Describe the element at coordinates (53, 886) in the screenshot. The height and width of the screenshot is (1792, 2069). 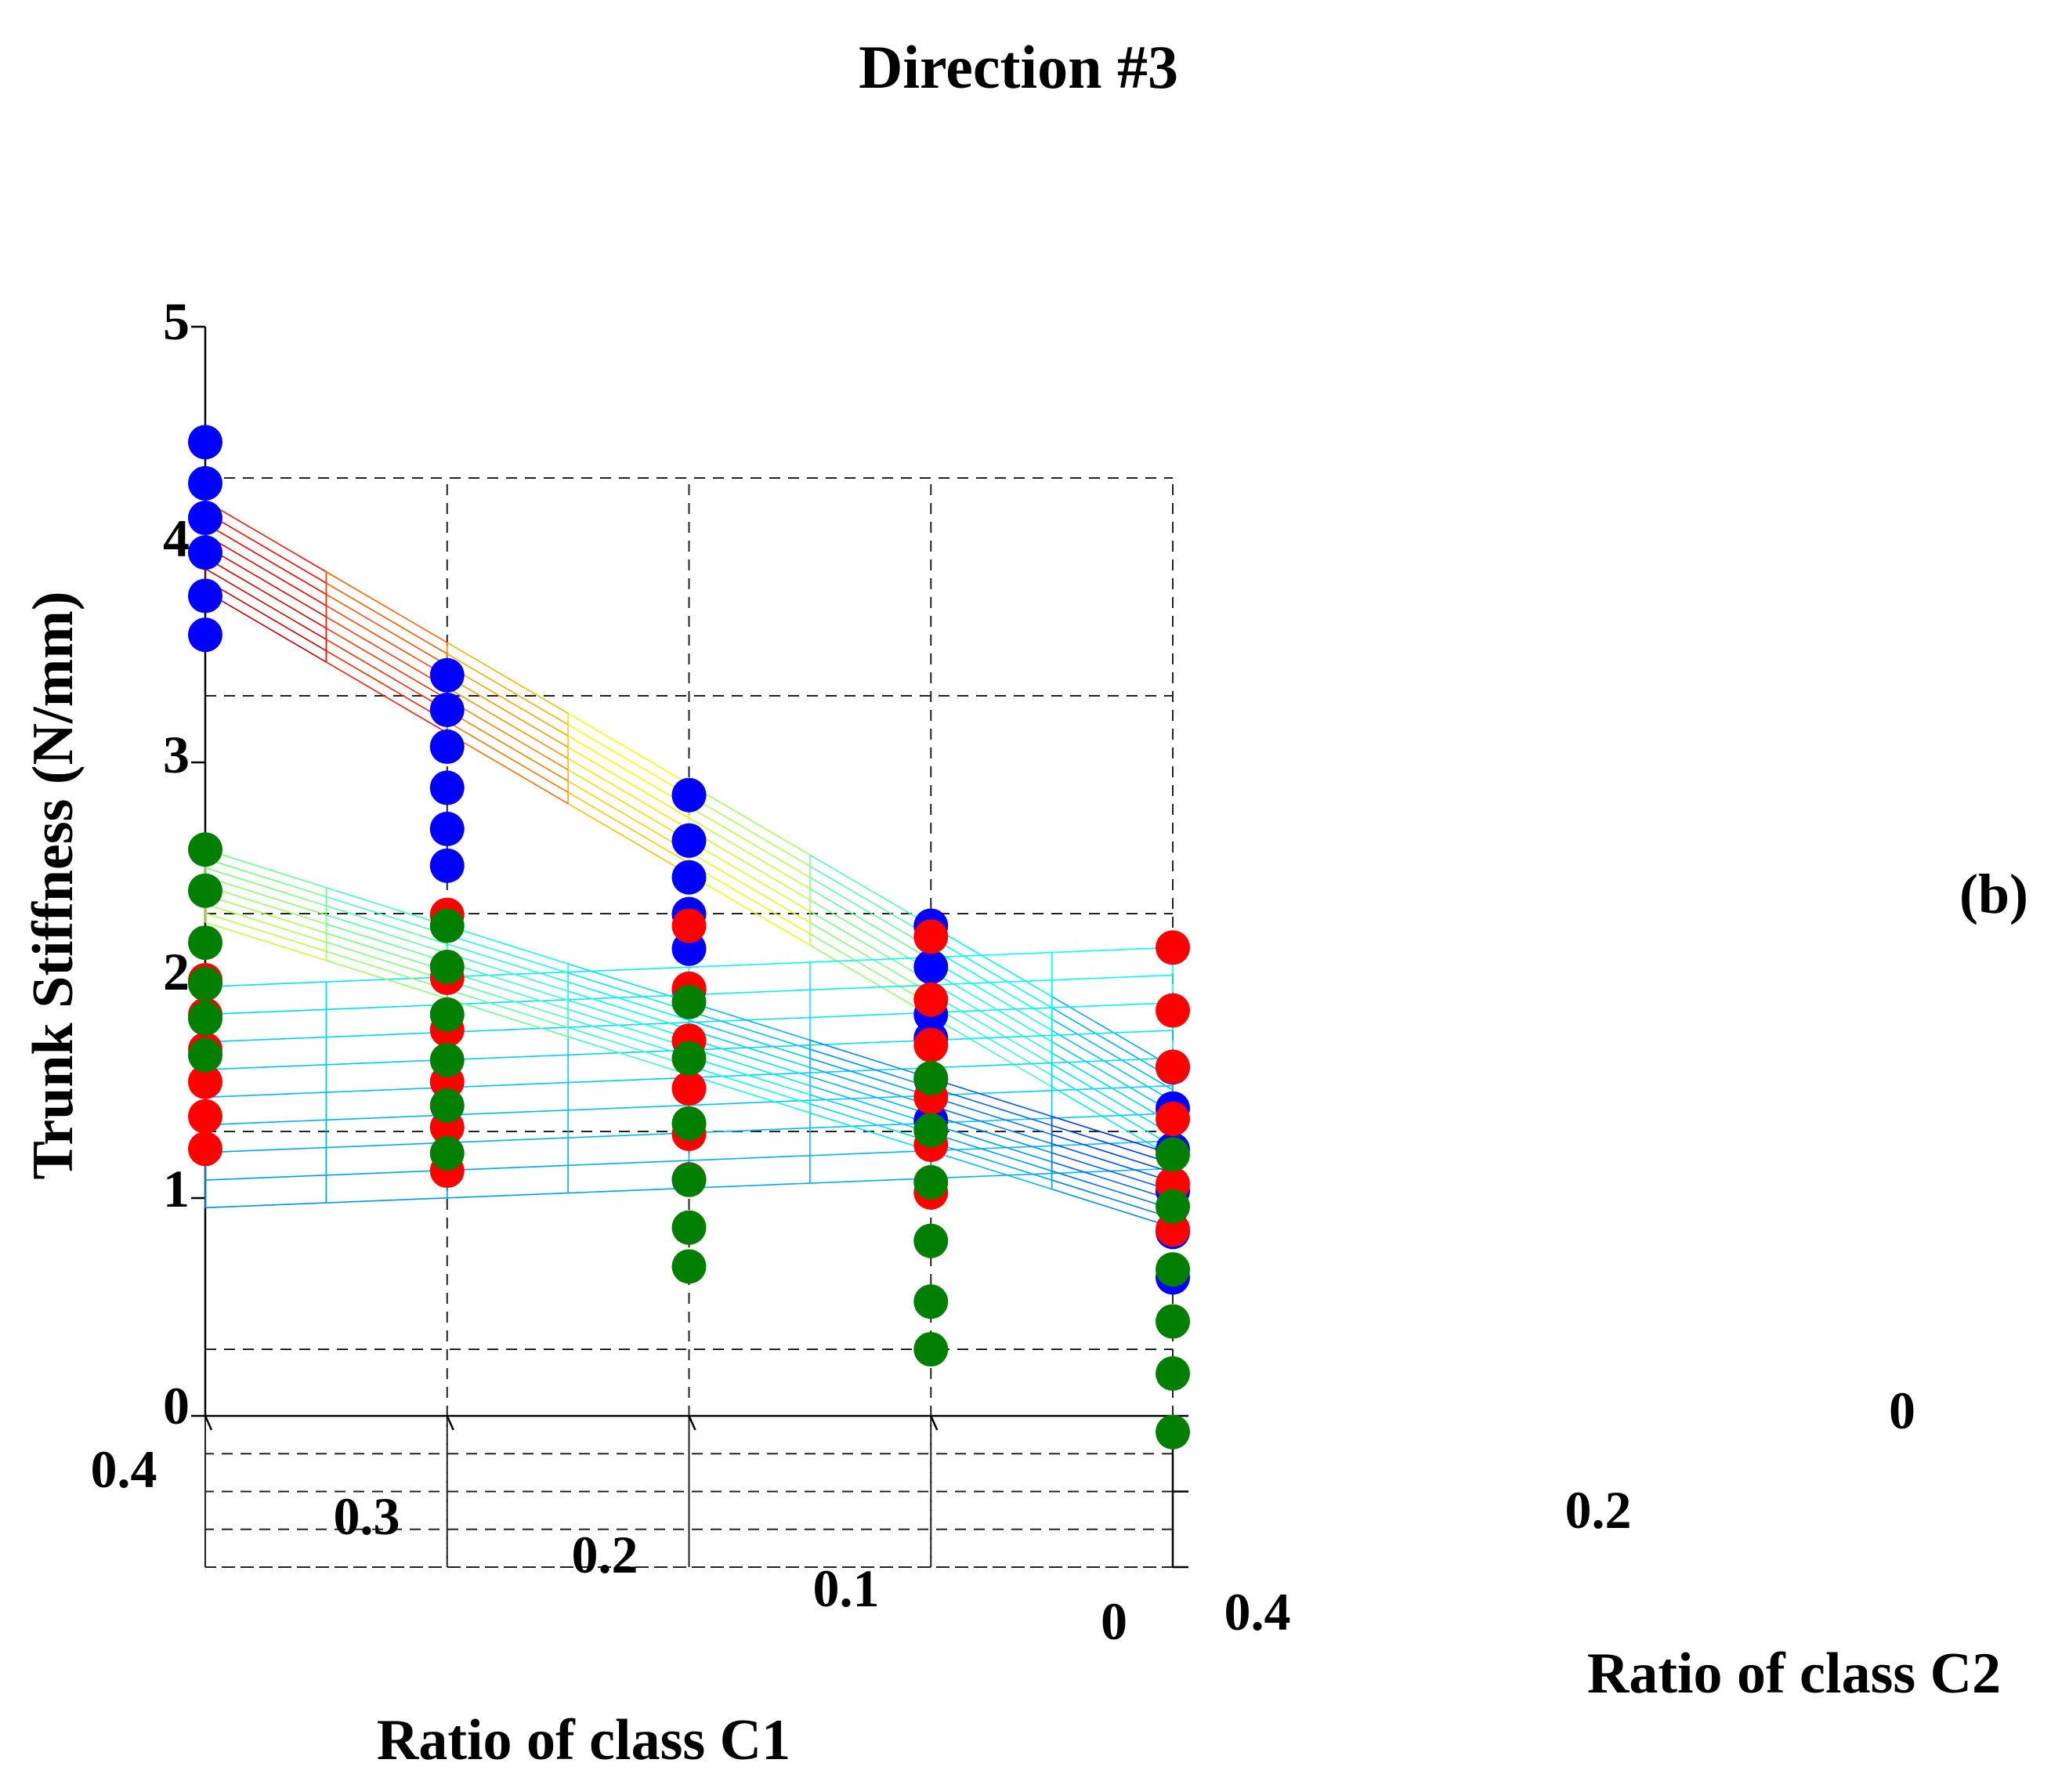
I see `z-axis-label: Trunk Stiffness (N/mm)` at that location.